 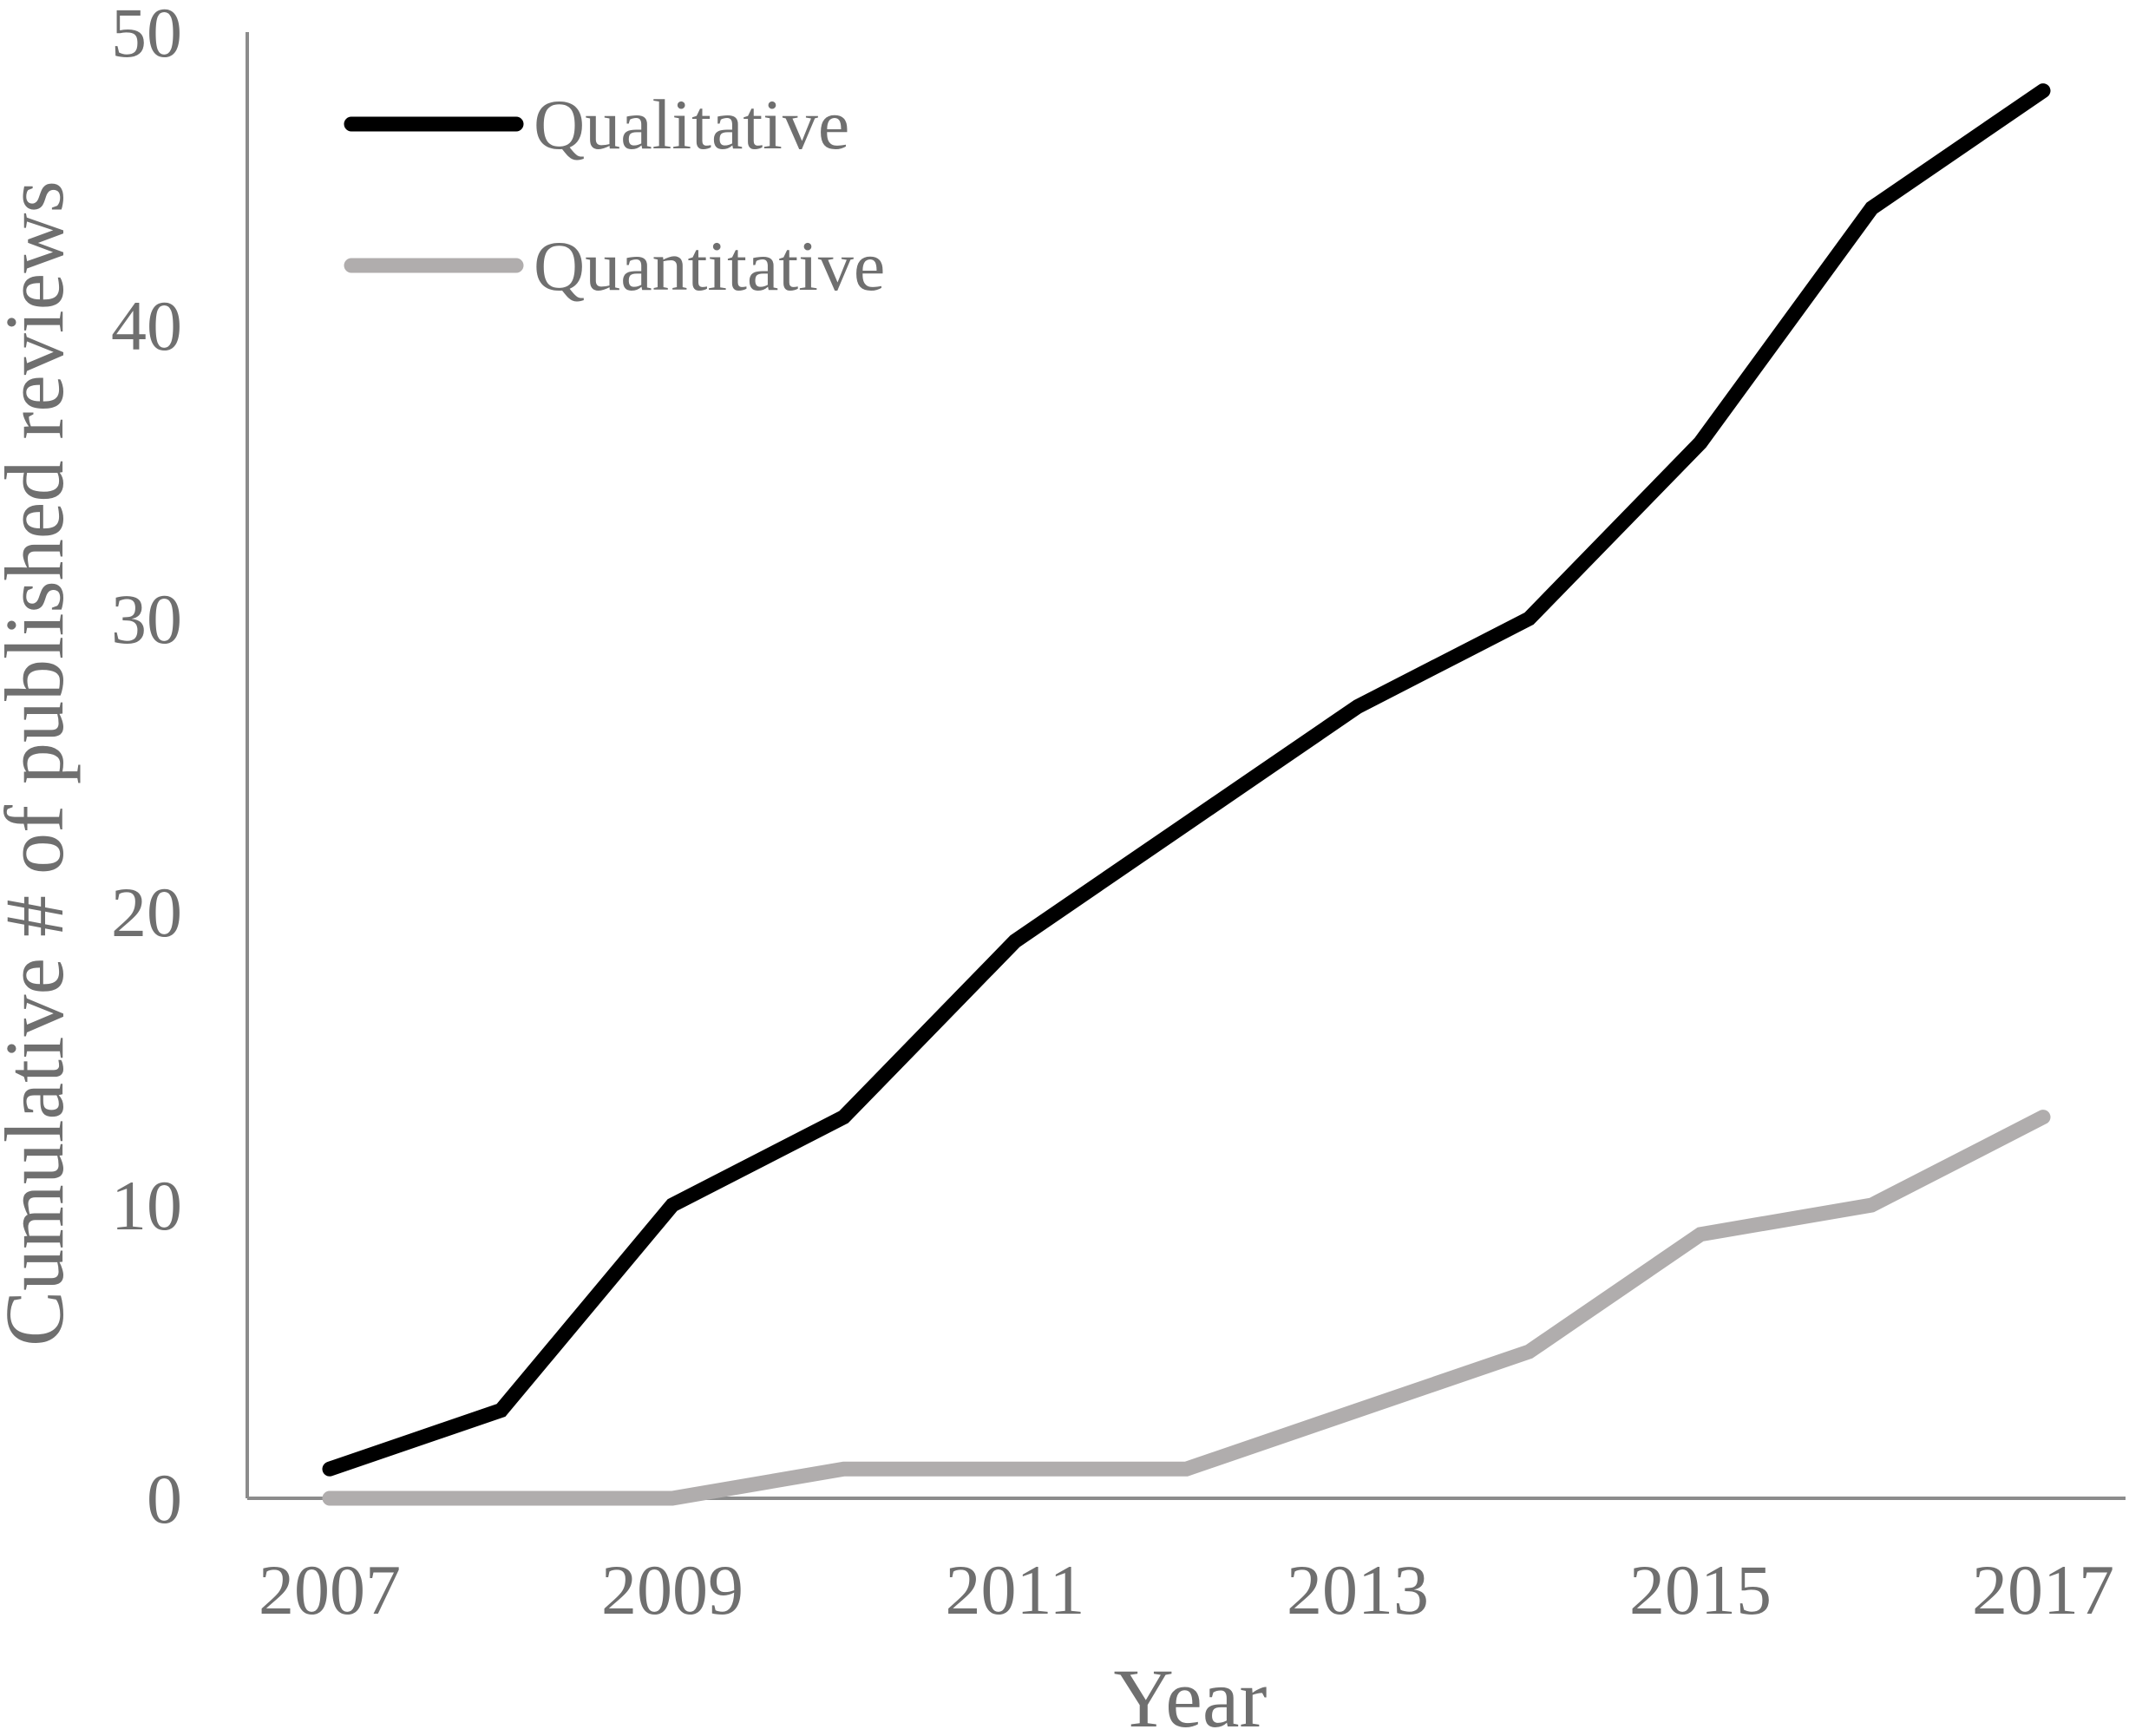 I want to click on x-tick-label-2011: 2011, so click(x=1015, y=1590).